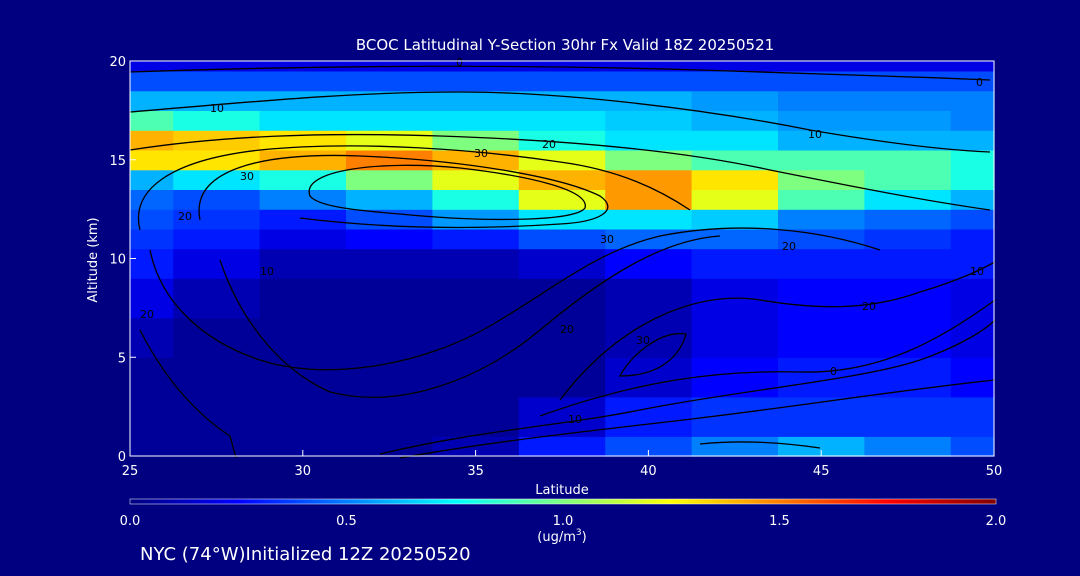 Image resolution: width=1080 pixels, height=576 pixels. Describe the element at coordinates (996, 521) in the screenshot. I see `colorbar-tick-label: 2.0` at that location.